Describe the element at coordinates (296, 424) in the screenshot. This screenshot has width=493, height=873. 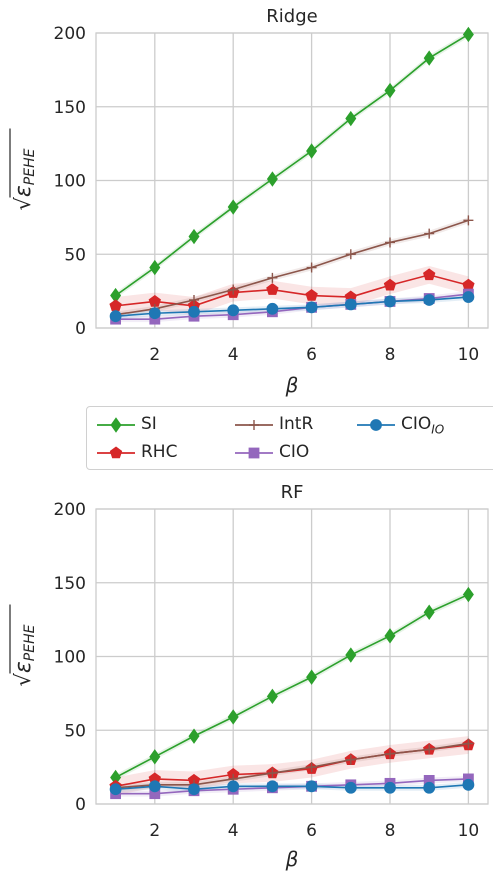
I see `legend-label-intr: IntR` at that location.